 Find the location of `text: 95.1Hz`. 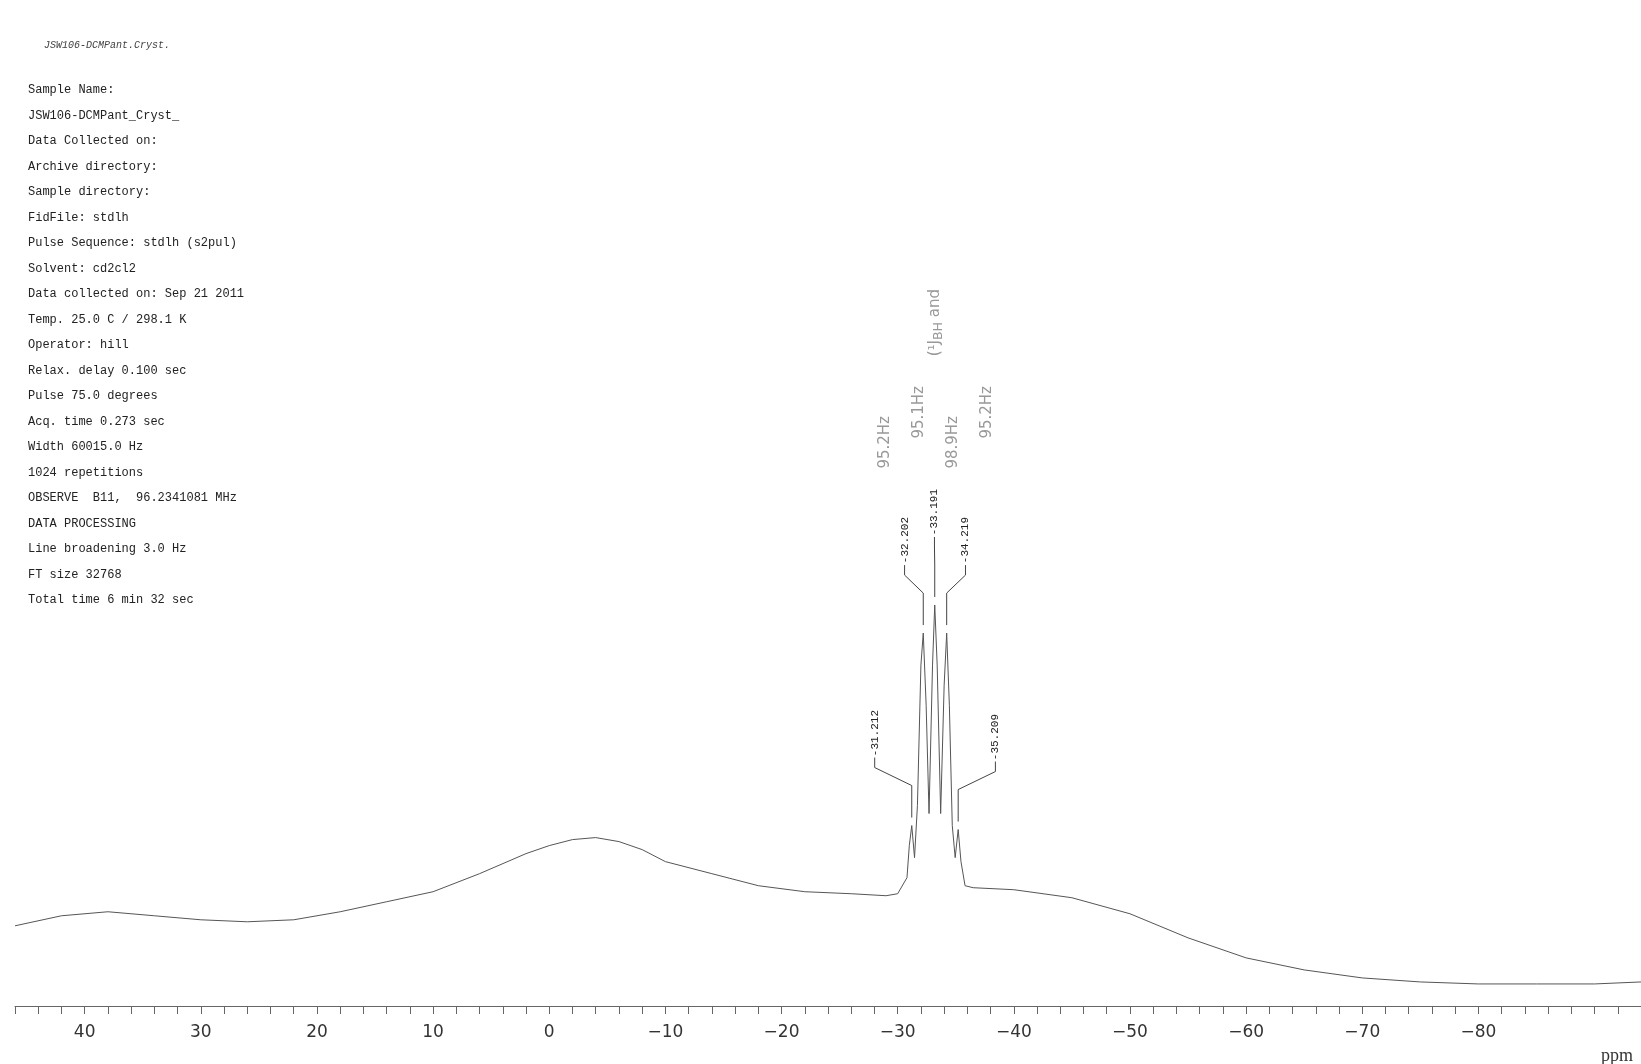

text: 95.1Hz is located at coordinates (917, 412).